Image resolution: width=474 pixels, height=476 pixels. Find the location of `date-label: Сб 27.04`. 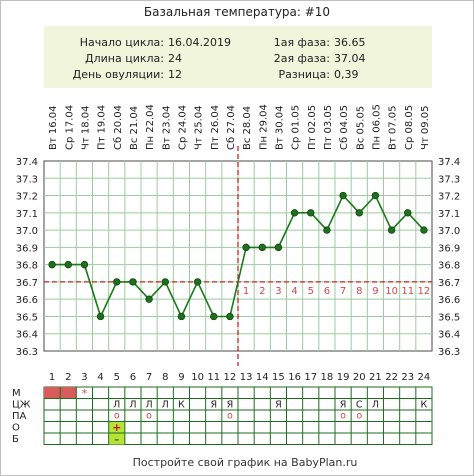

date-label: Сб 27.04 is located at coordinates (231, 127).